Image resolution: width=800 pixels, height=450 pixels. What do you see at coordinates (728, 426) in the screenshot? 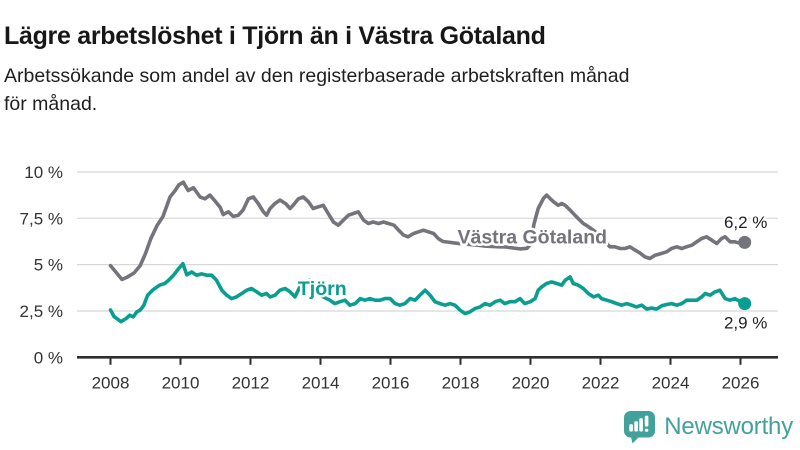
I see `newsworthy-logo-text: Newsworthy` at bounding box center [728, 426].